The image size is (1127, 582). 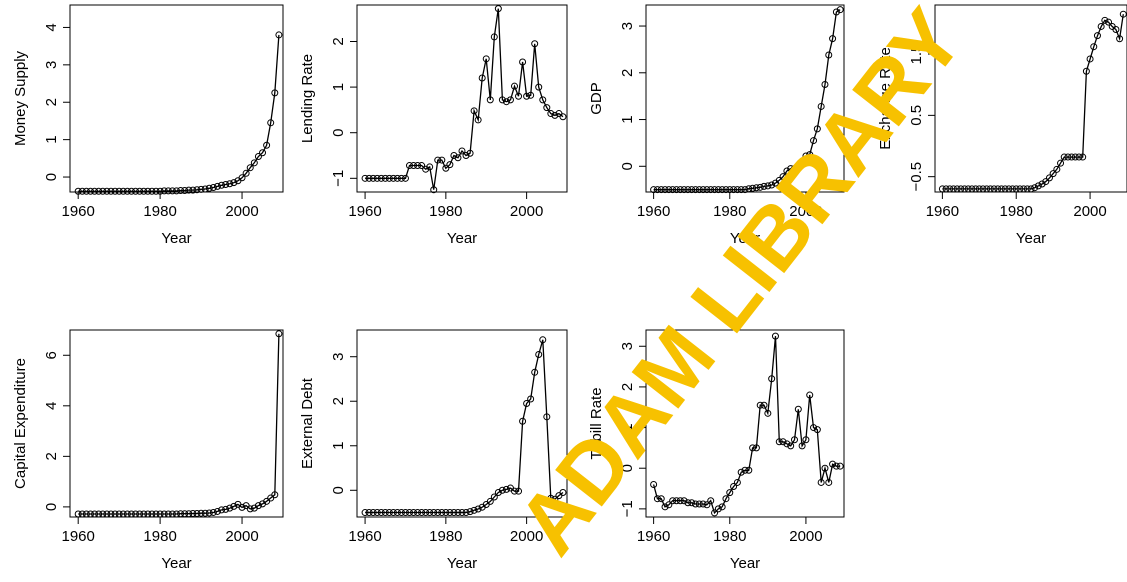 I want to click on y-tick-label: 0, so click(x=338, y=133).